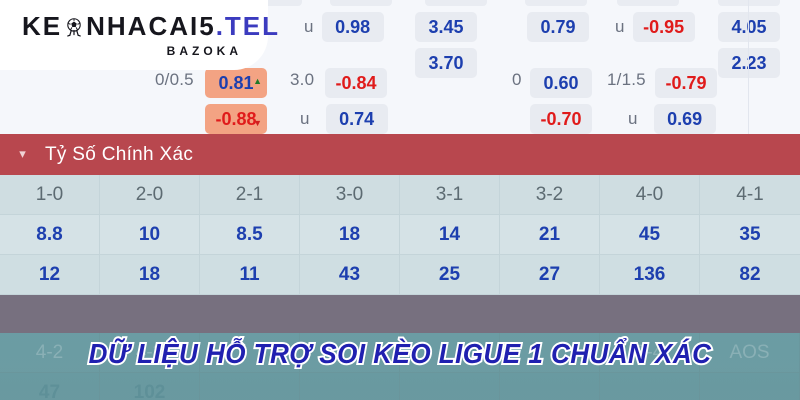  I want to click on dimmed-section-header, so click(400, 314).